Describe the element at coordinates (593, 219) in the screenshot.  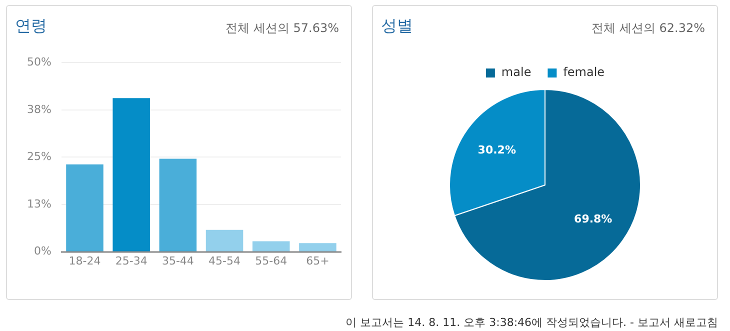
I see `data-label: 69.8%` at that location.